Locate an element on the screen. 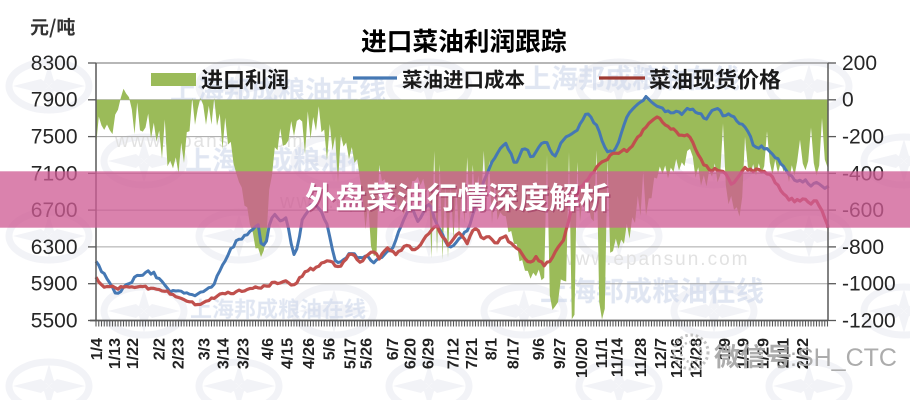 The width and height of the screenshot is (910, 405). svg-text: 5/6 is located at coordinates (330, 349).